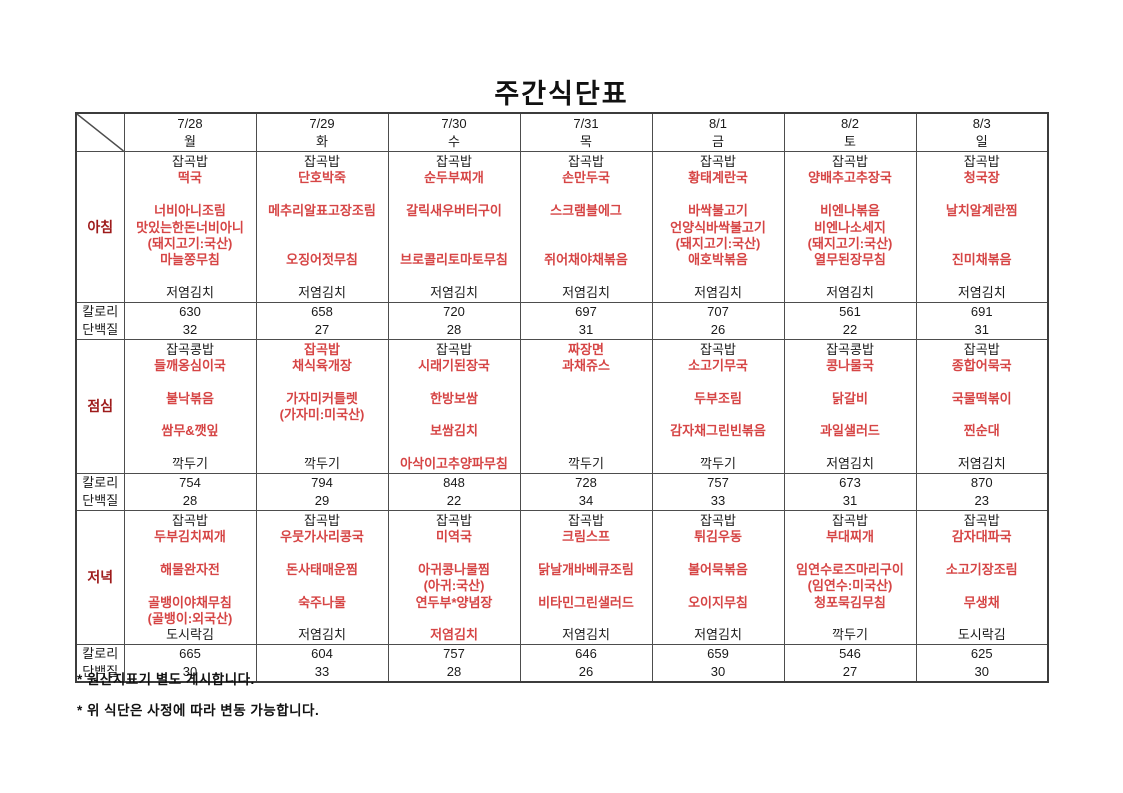  Describe the element at coordinates (454, 320) in the screenshot. I see `nutrition-cell-breakfast-2: 720 28` at that location.